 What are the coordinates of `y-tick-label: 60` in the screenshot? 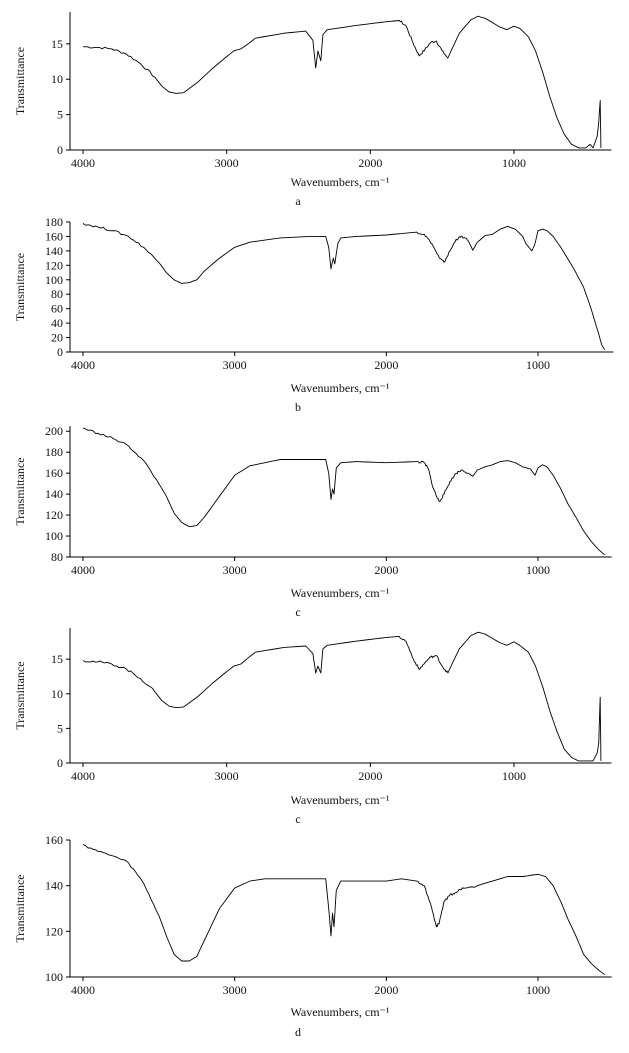 It's located at (57, 309).